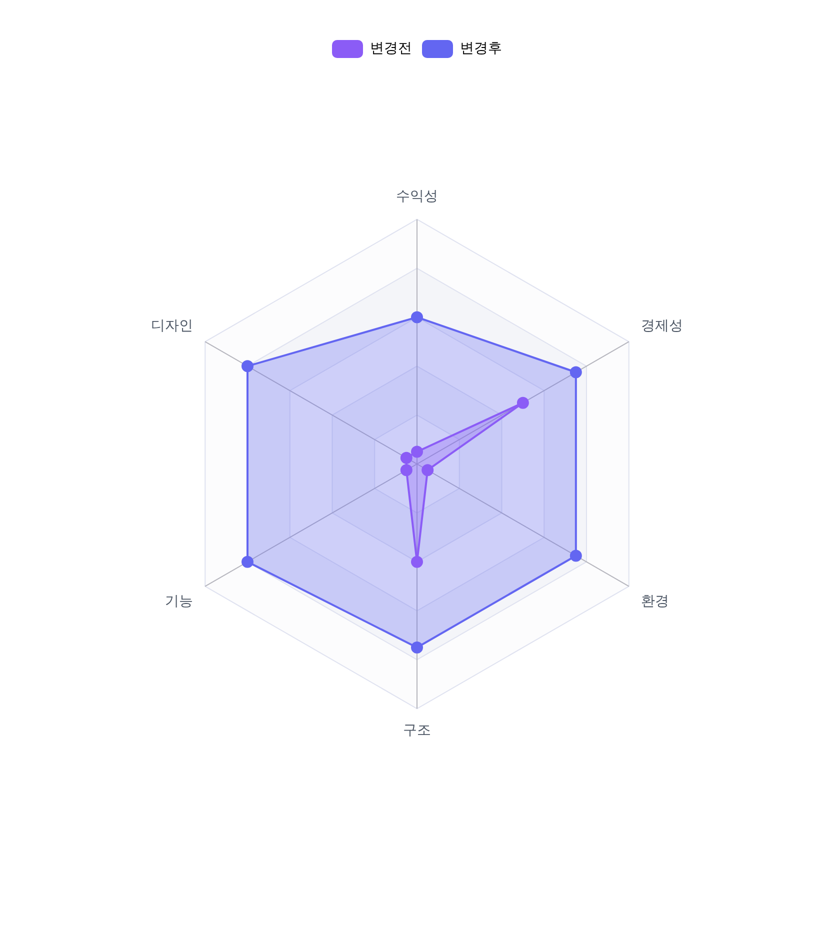 Image resolution: width=834 pixels, height=927 pixels. I want to click on spoke-label: 경제성, so click(662, 326).